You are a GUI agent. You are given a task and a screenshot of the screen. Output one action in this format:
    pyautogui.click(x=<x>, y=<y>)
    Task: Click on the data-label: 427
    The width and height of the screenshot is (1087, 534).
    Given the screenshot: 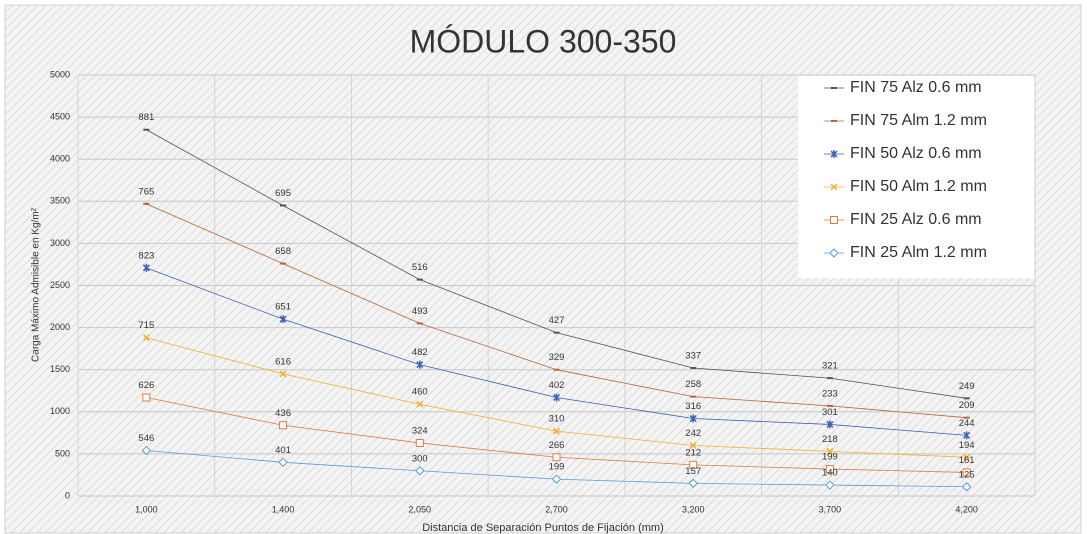 What is the action you would take?
    pyautogui.click(x=557, y=320)
    